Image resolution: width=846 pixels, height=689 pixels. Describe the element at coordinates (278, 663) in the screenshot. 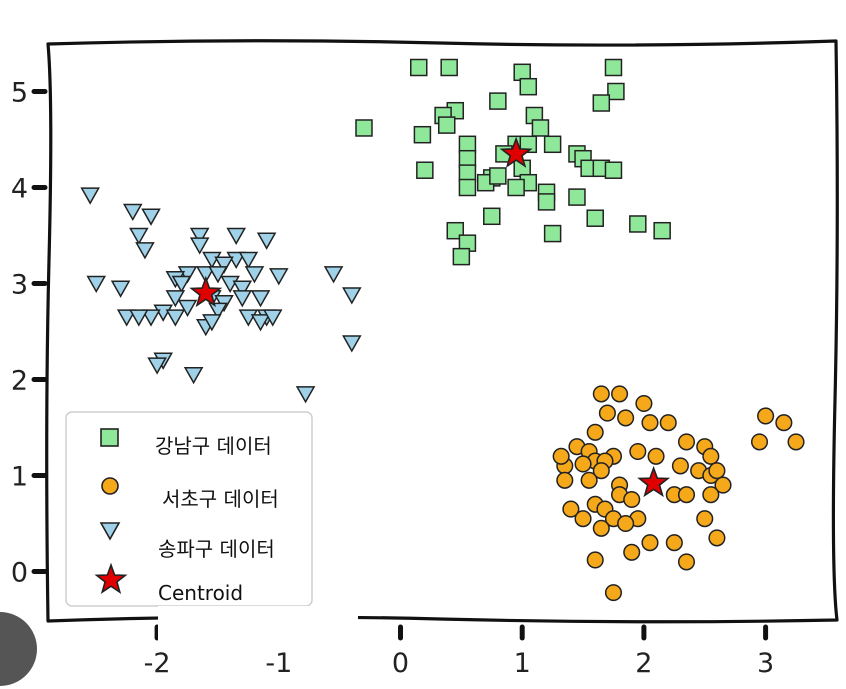

I see `x-tick-label: -1` at that location.